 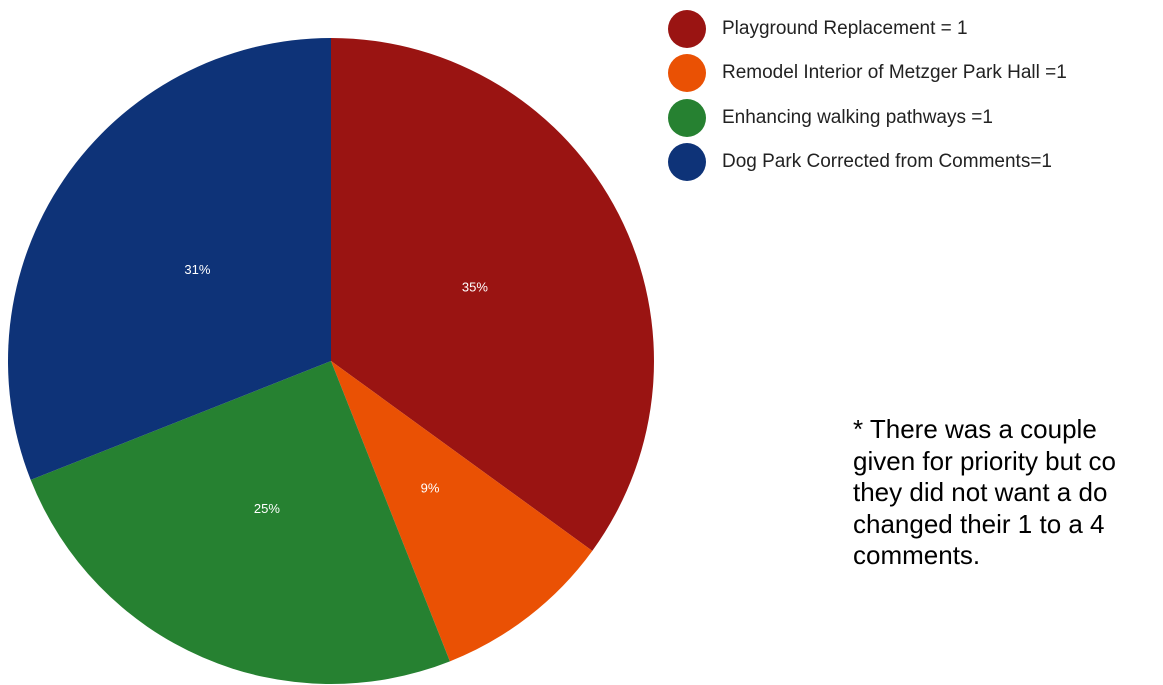 What do you see at coordinates (430, 488) in the screenshot?
I see `slice-label-remodel: 9%` at bounding box center [430, 488].